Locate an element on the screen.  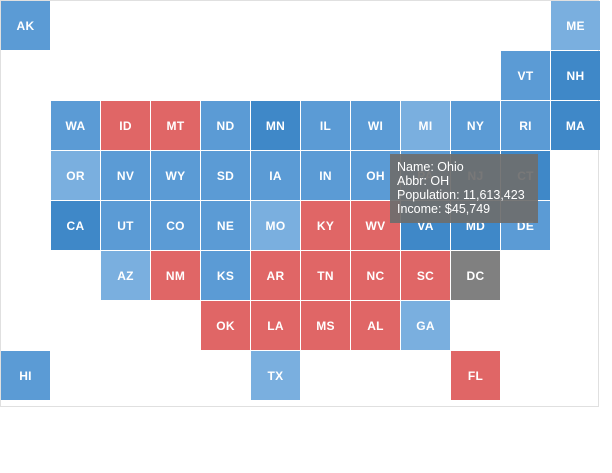
state-tile-ma: MA is located at coordinates (575, 125).